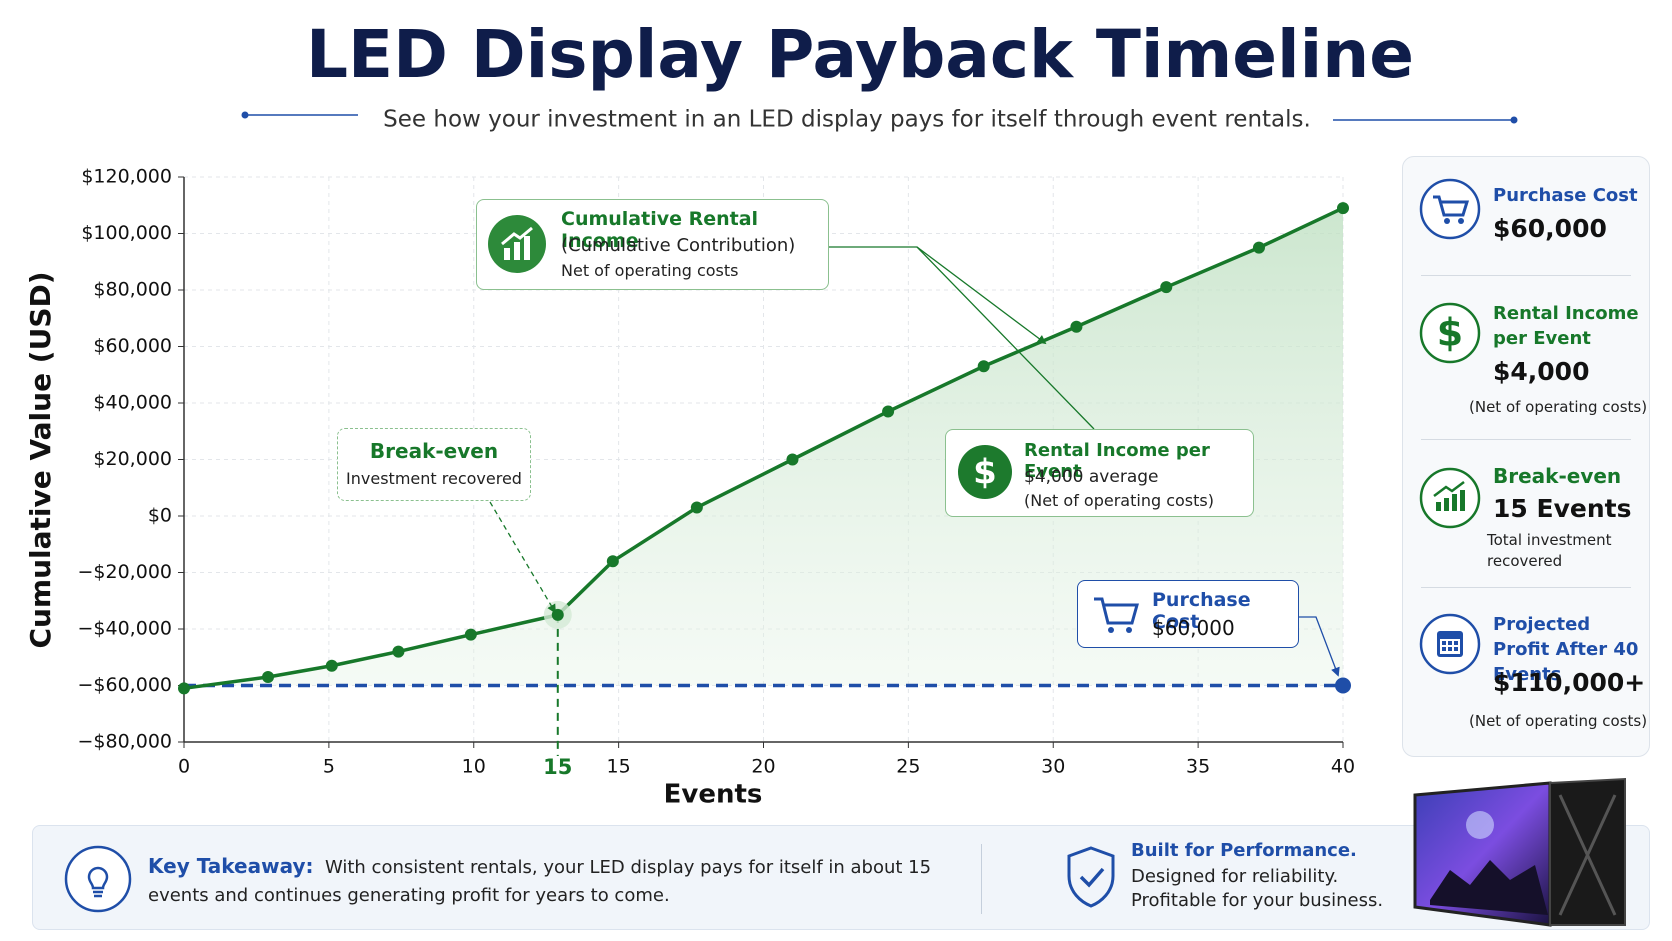 This screenshot has width=1672, height=941. Describe the element at coordinates (1244, 850) in the screenshot. I see `badge-title: Built for Performance.` at that location.